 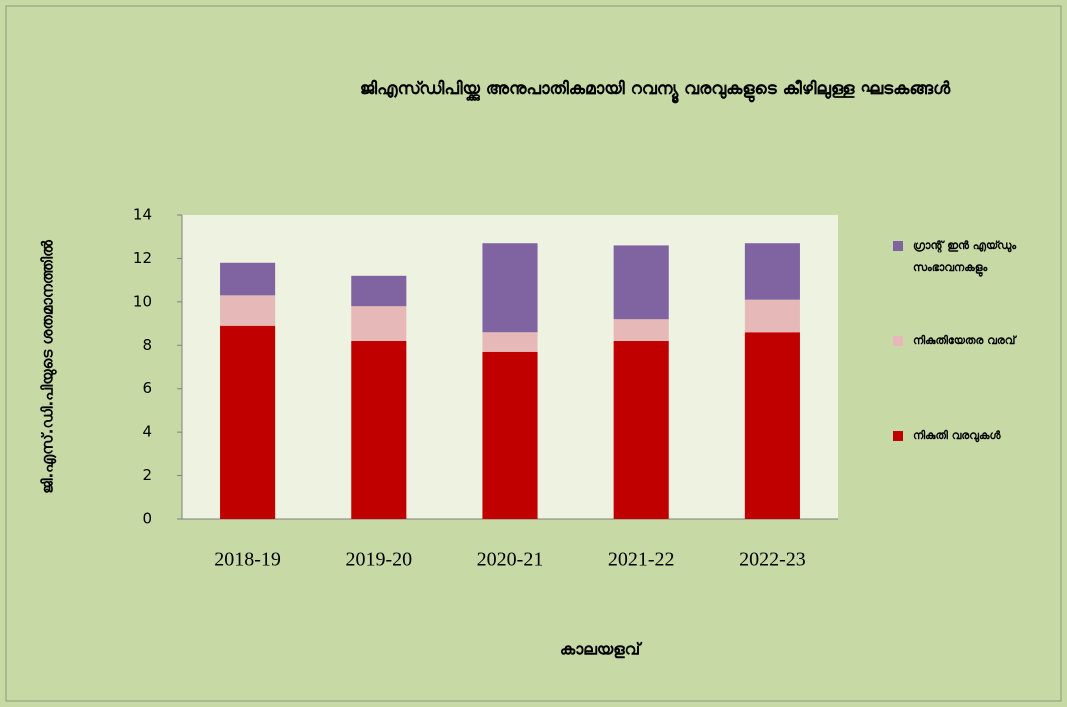 What do you see at coordinates (964, 340) in the screenshot?
I see `legend-label: നികുതിയേതര വരവ്` at bounding box center [964, 340].